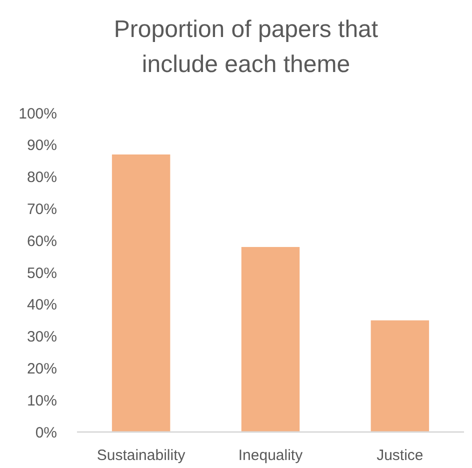  What do you see at coordinates (41, 241) in the screenshot?
I see `y-tick-label: 60%` at bounding box center [41, 241].